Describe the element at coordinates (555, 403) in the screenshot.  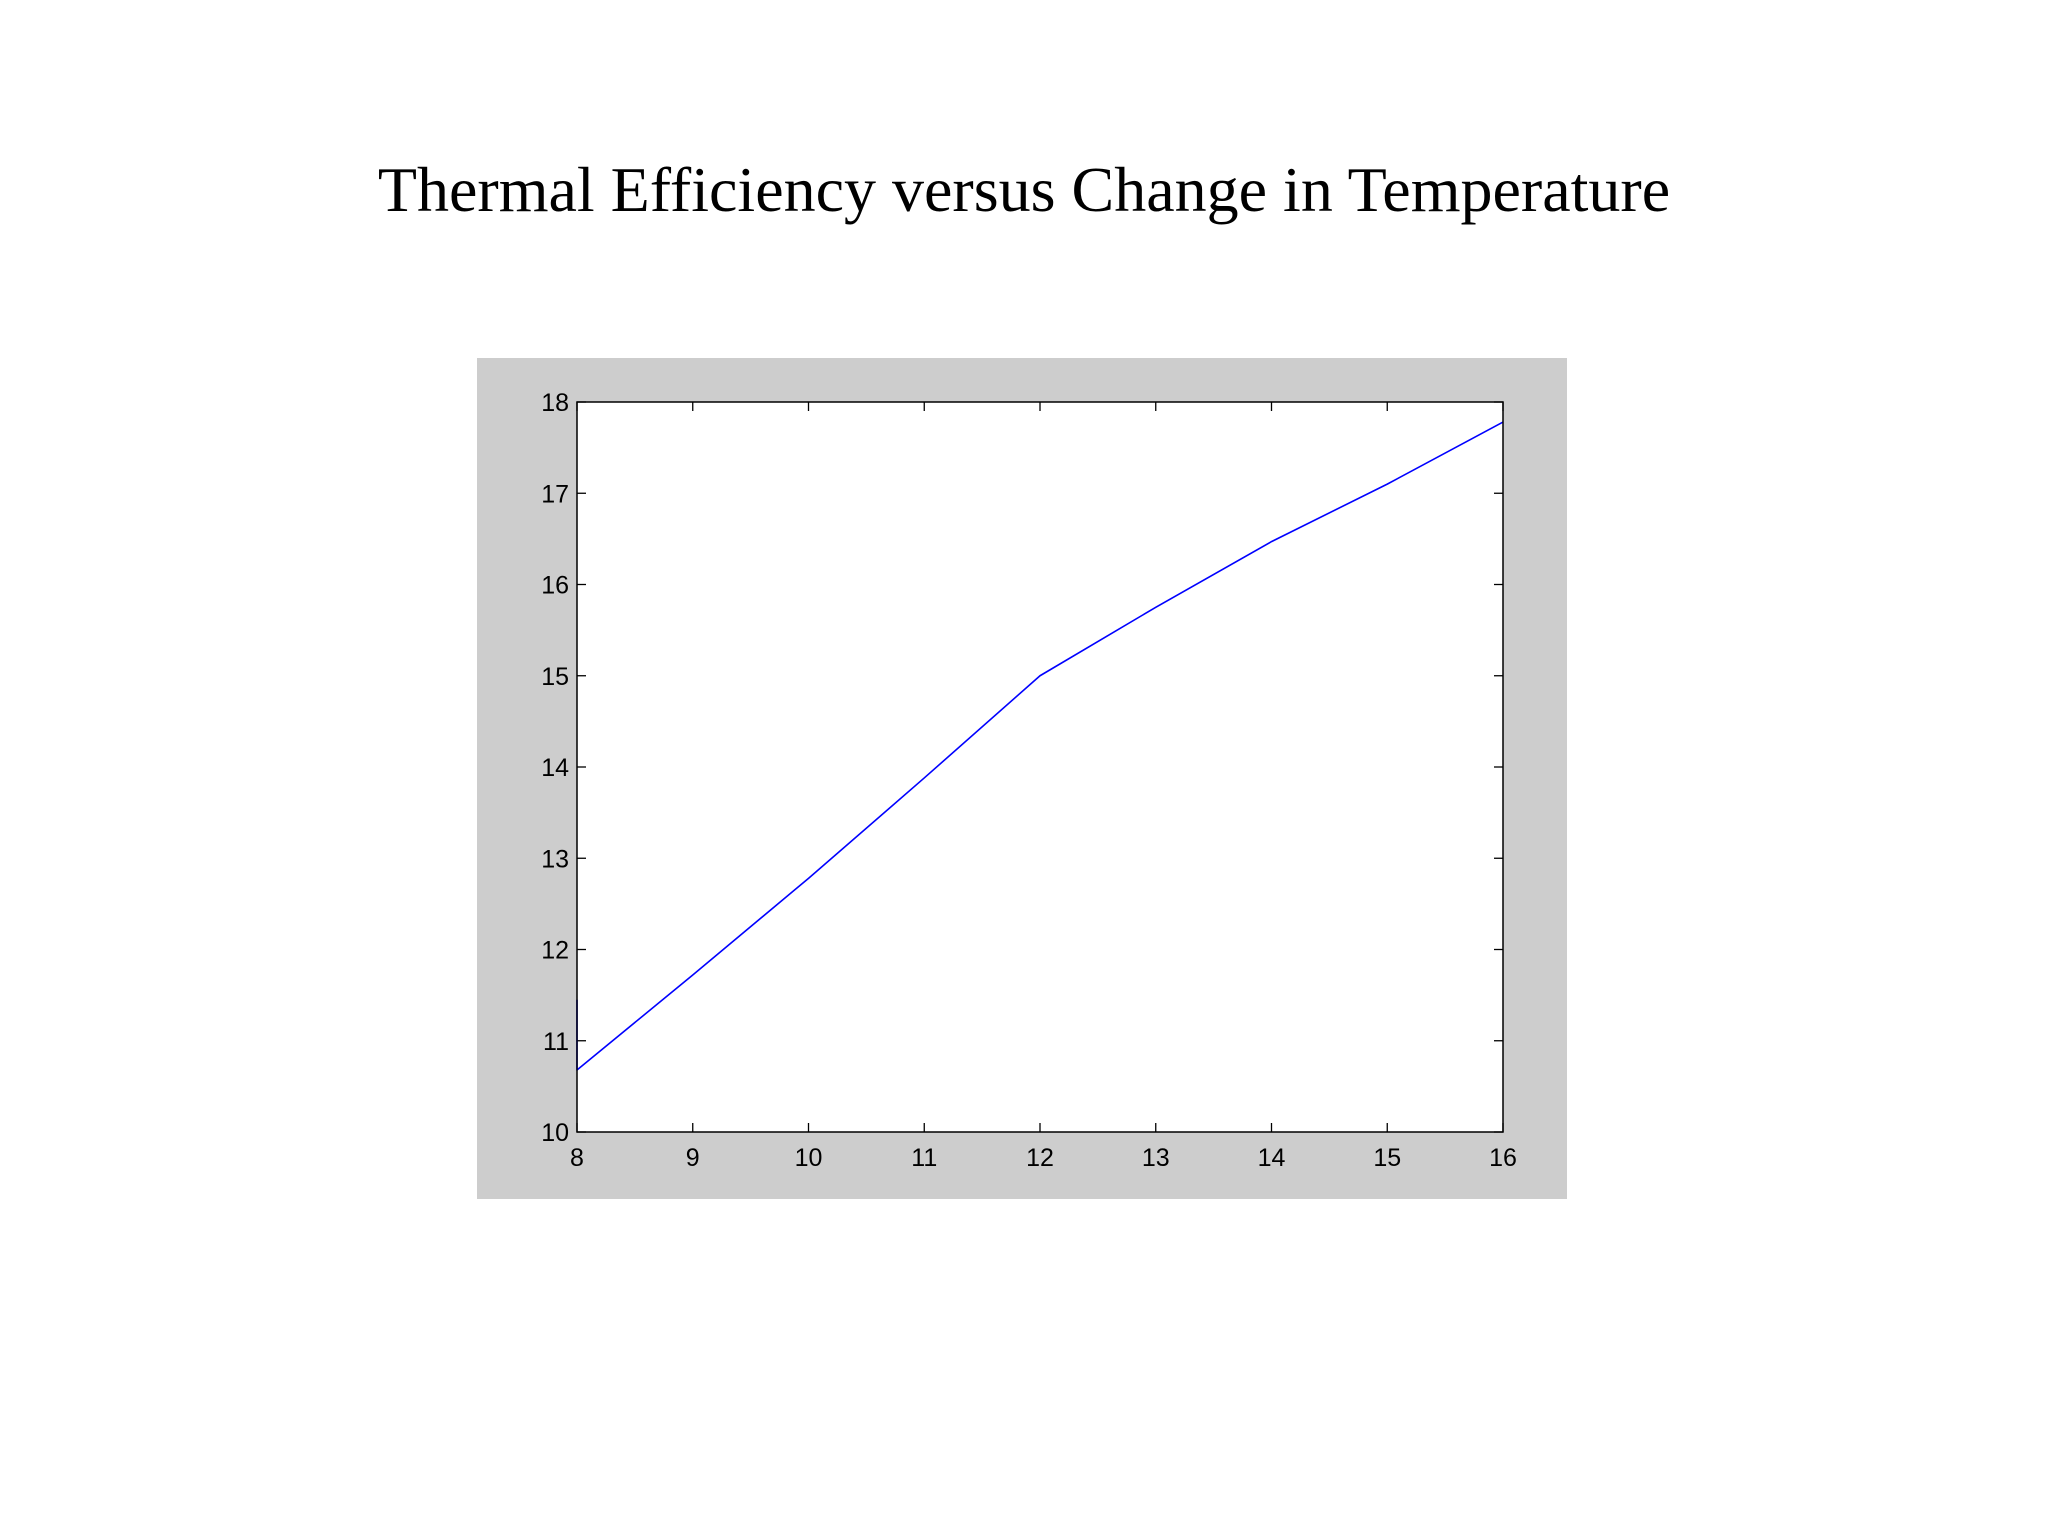
I see `y-tick-label: 18` at that location.